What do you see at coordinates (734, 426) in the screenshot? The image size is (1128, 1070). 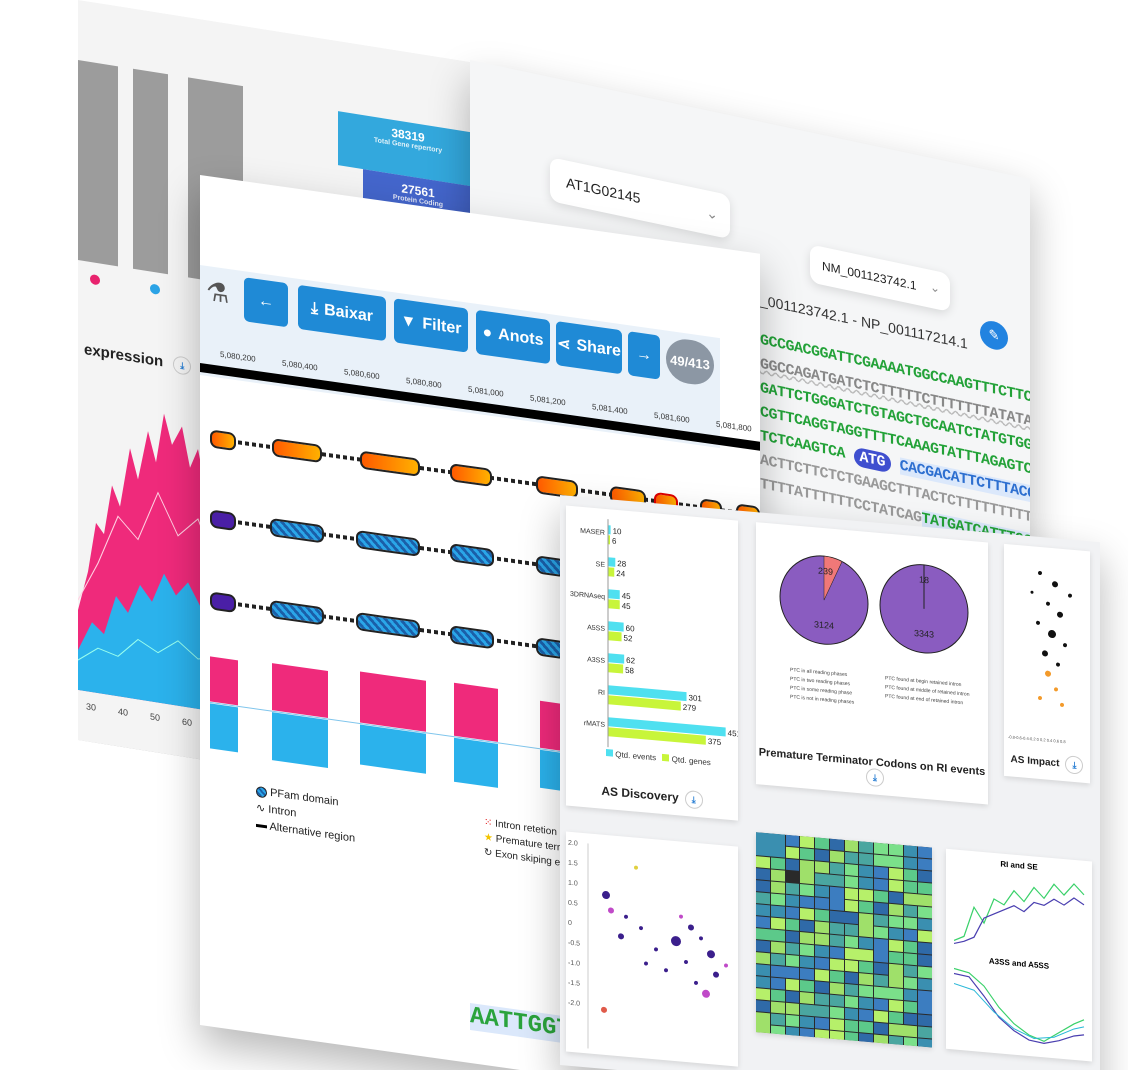 I see `ruler-tick: 5,081,800` at bounding box center [734, 426].